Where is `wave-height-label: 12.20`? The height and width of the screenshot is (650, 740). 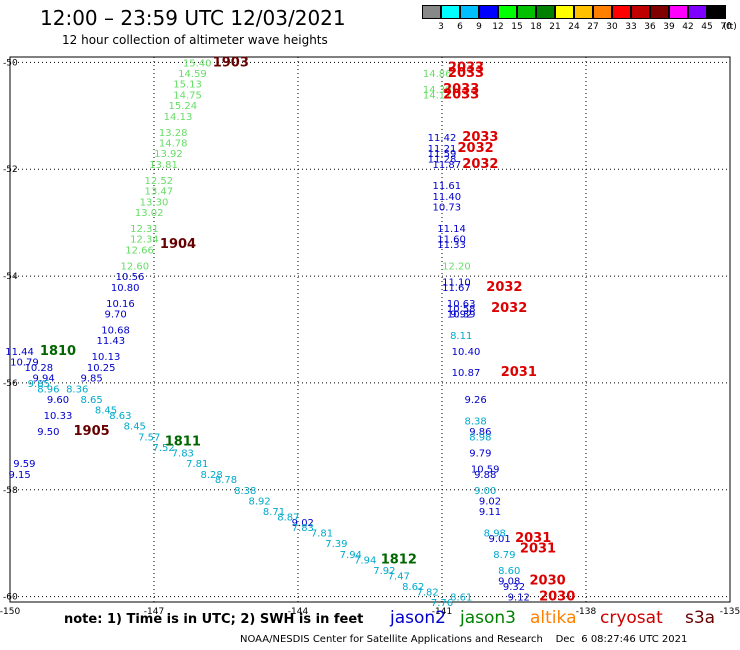 wave-height-label: 12.20 is located at coordinates (456, 266).